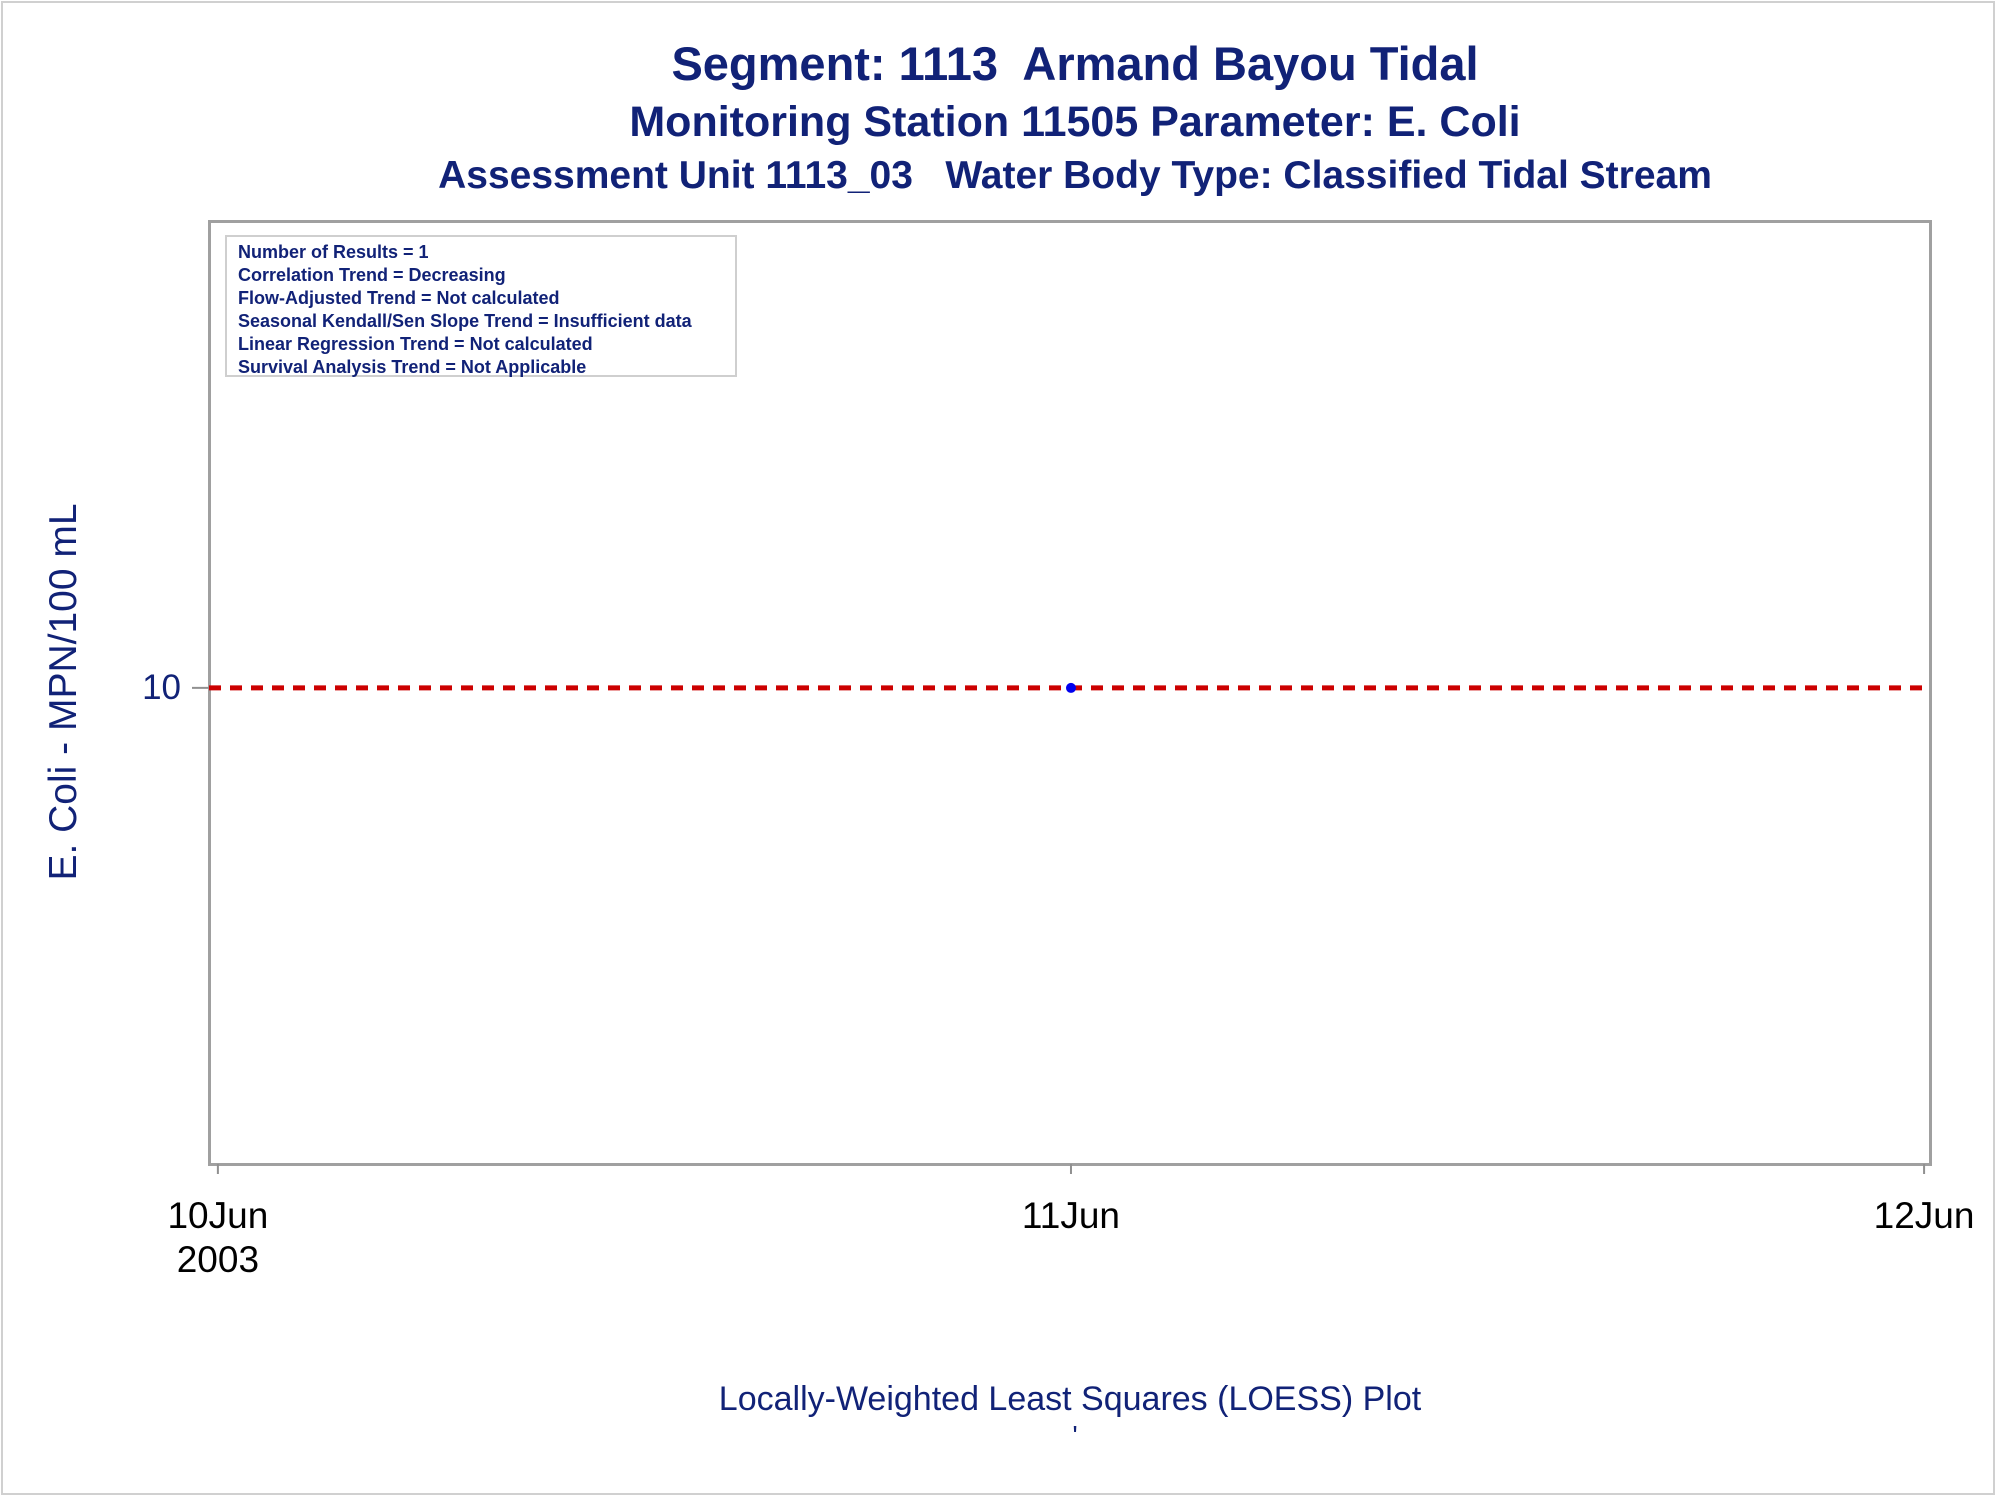 This screenshot has height=1500, width=2000. I want to click on x-tick-label: 12Jun, so click(1924, 1216).